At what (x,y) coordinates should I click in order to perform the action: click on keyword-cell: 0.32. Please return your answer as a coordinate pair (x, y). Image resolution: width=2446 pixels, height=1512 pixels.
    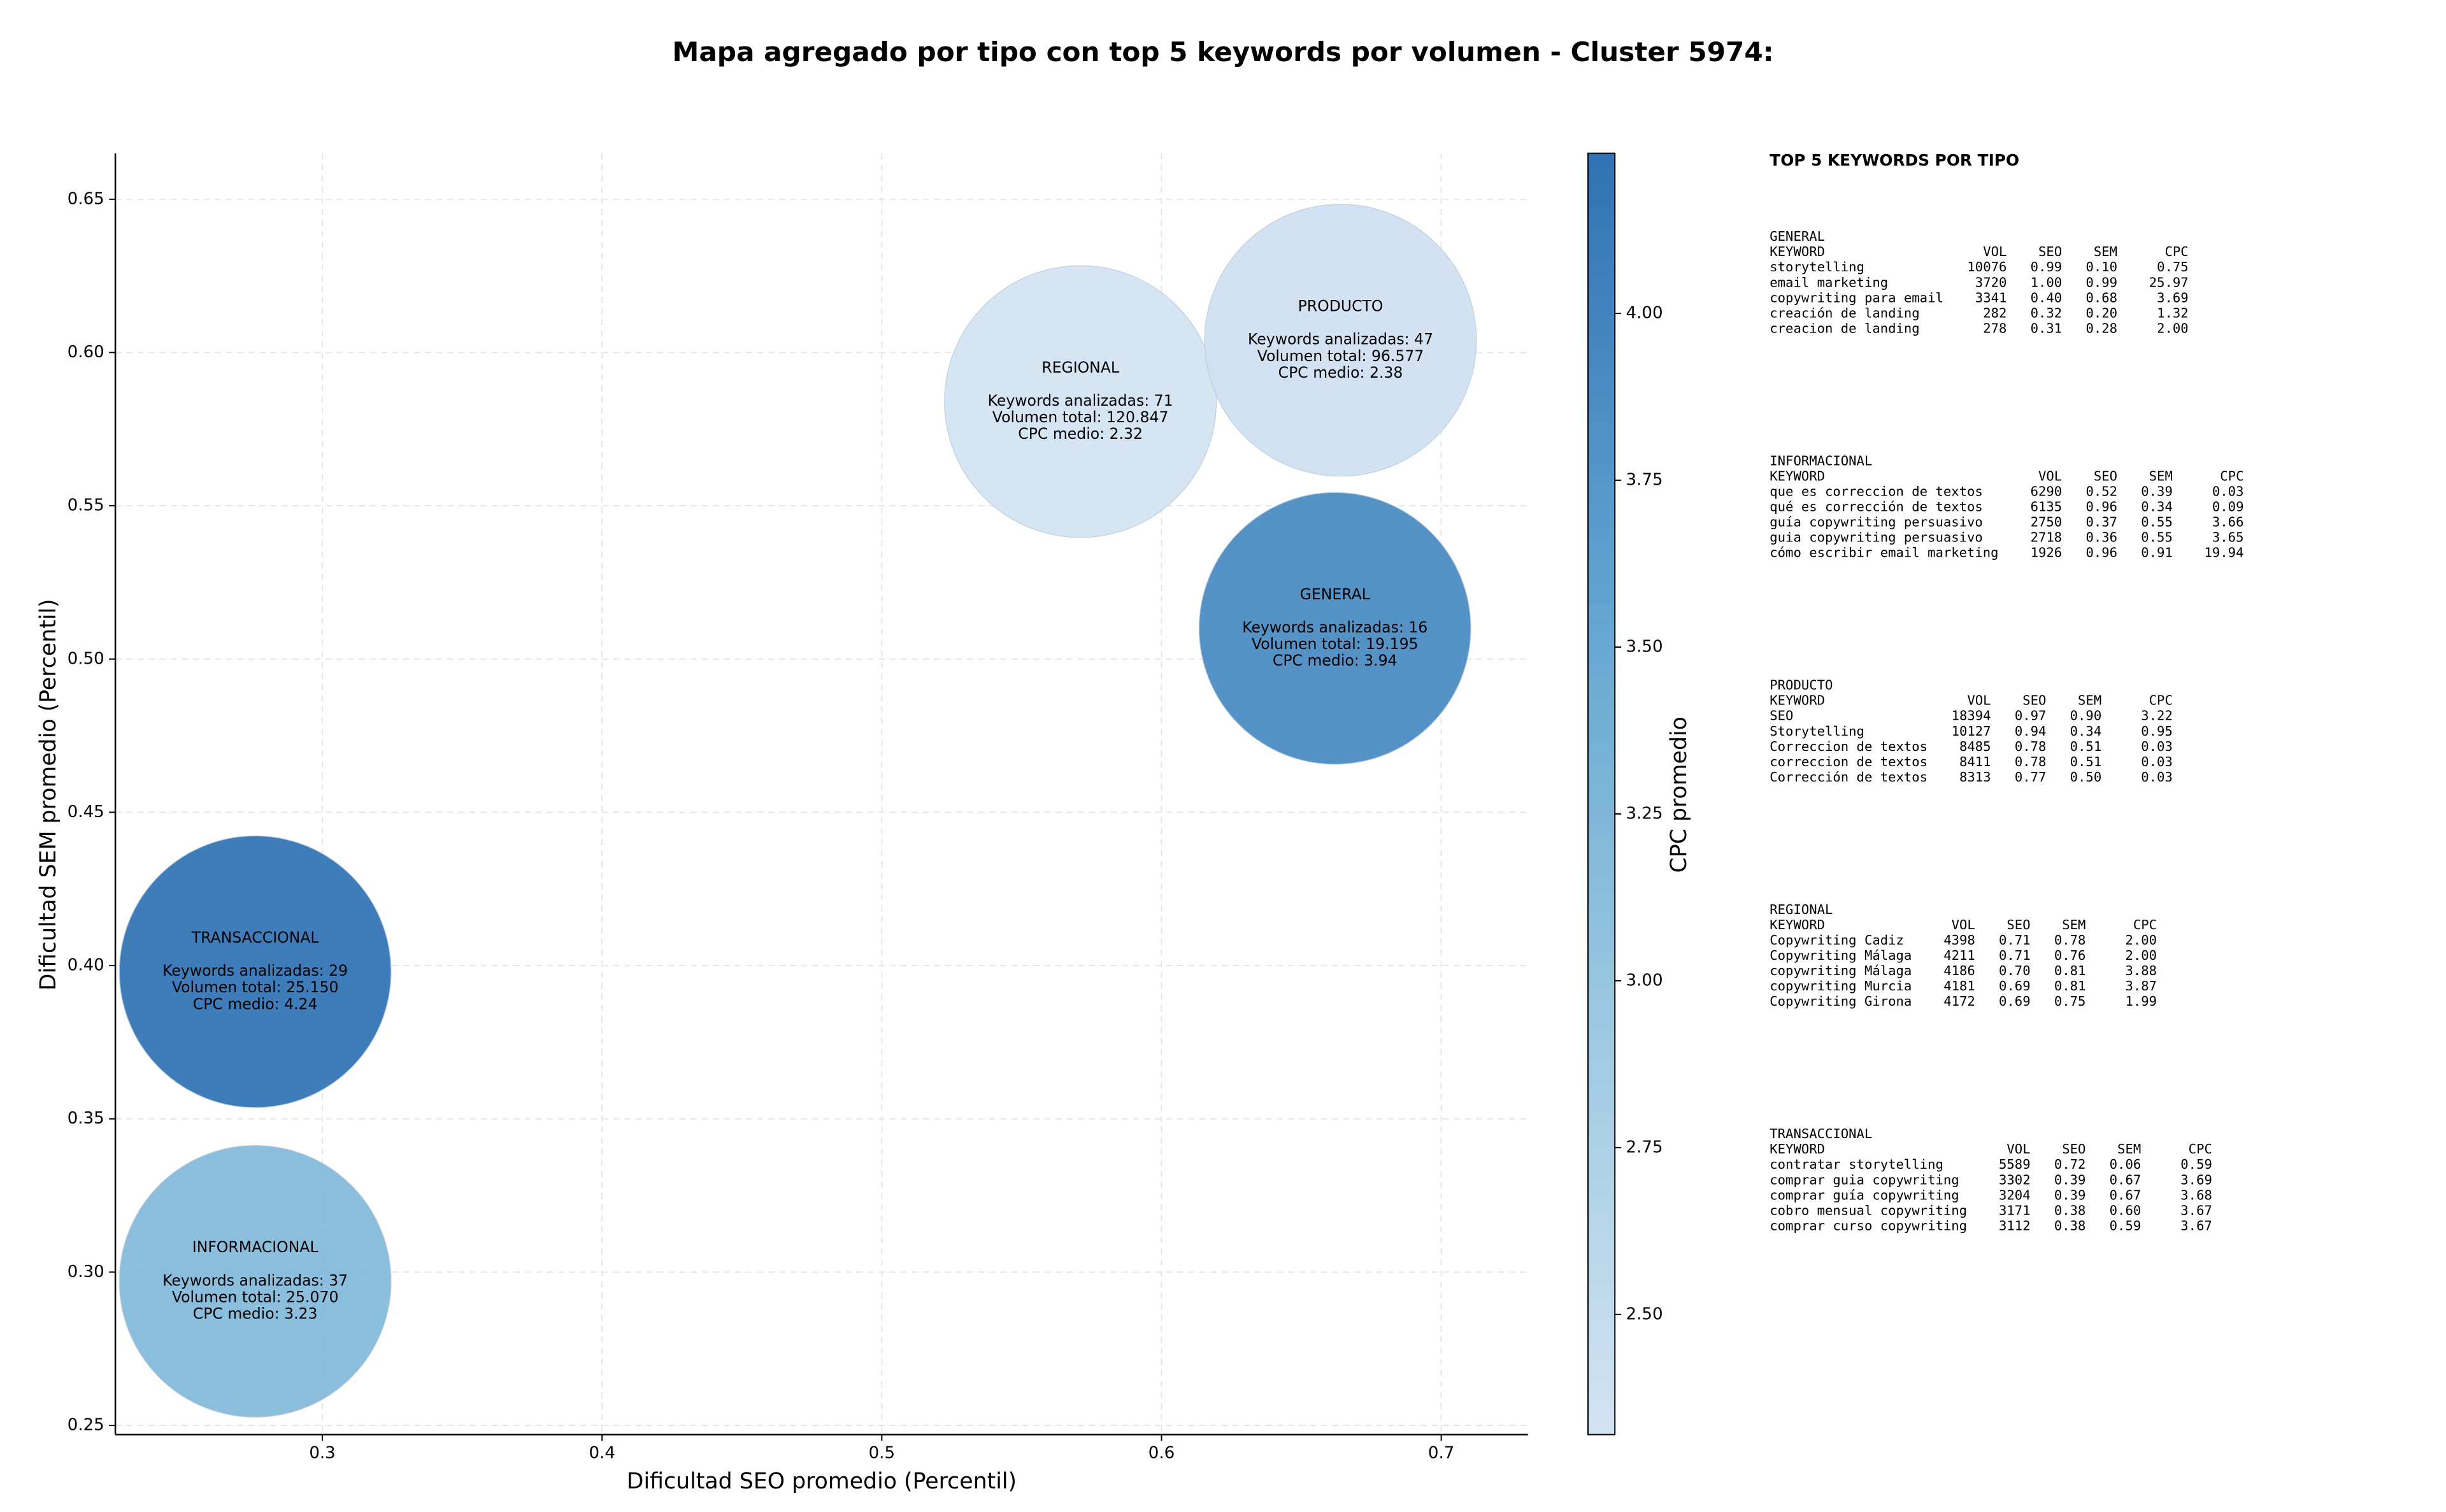
    Looking at the image, I should click on (2047, 312).